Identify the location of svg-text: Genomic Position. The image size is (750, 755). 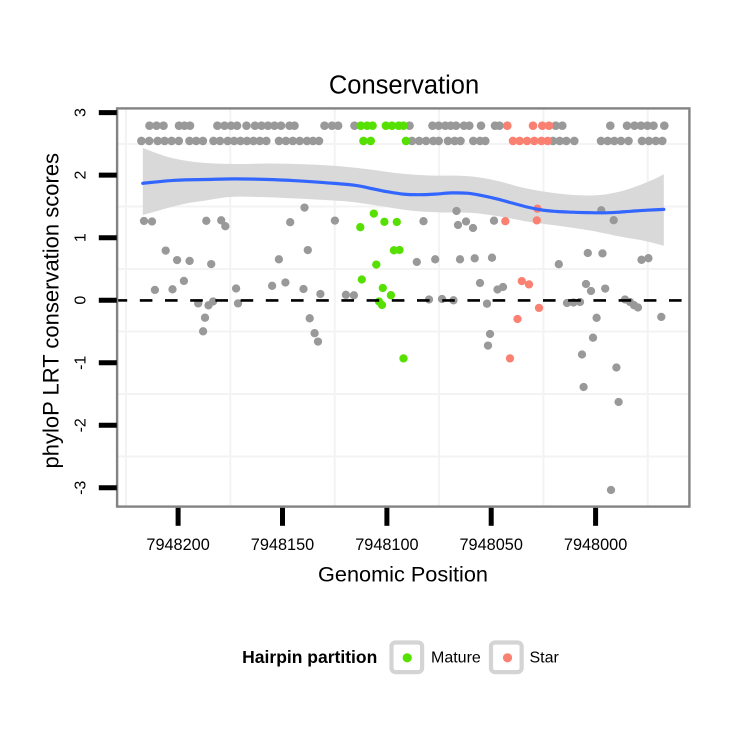
(403, 574).